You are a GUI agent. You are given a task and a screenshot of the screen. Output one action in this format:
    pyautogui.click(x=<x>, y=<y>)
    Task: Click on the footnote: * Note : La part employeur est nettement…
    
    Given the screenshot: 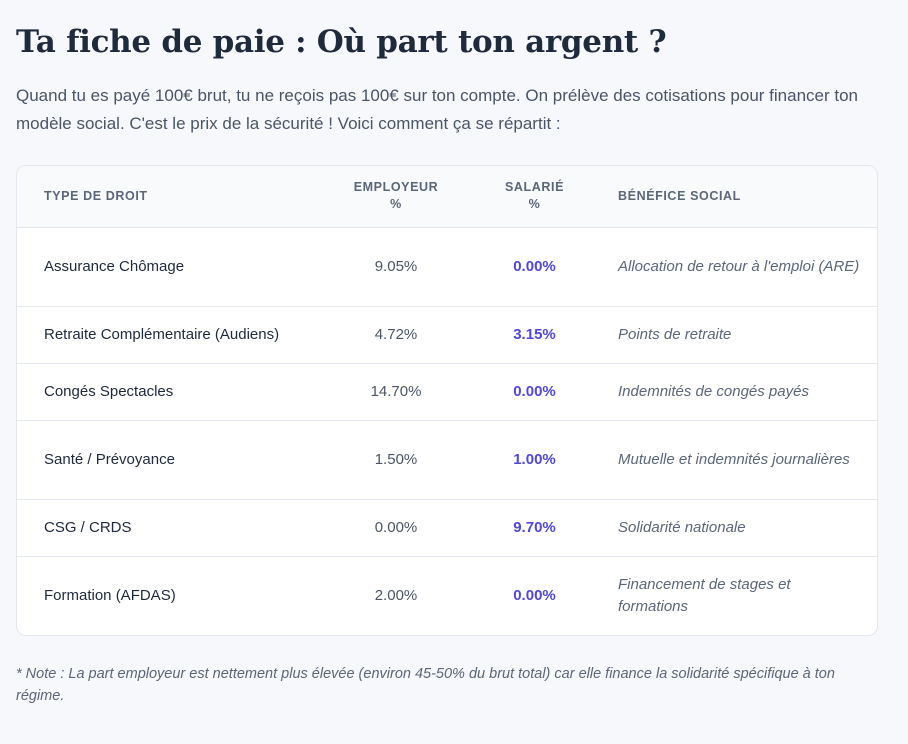 What is the action you would take?
    pyautogui.click(x=425, y=685)
    